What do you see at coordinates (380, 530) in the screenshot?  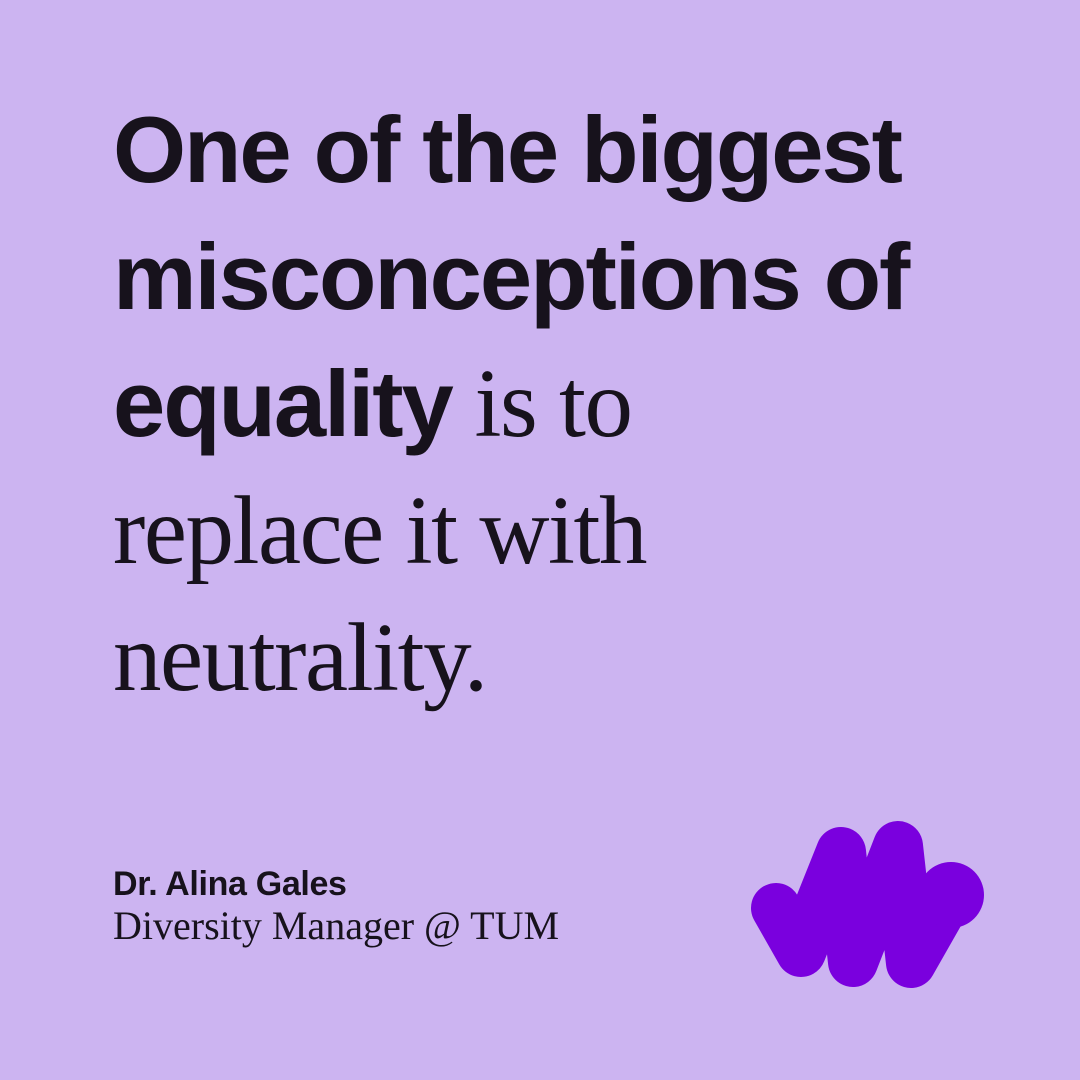 I see `quote-serif-segment: replace it with` at bounding box center [380, 530].